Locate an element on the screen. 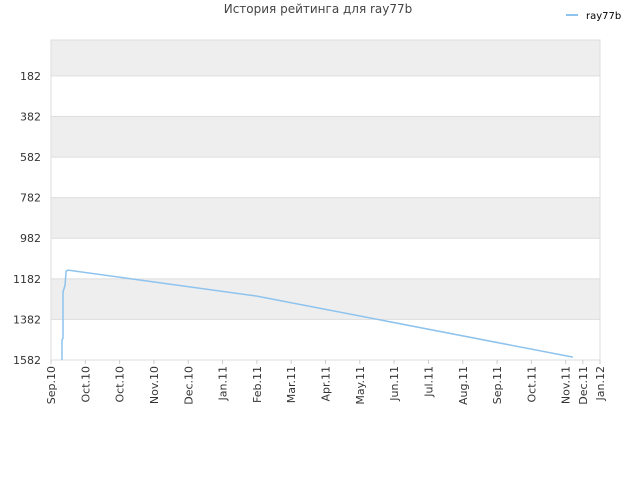  chart-title: История рейтинга для ray77b is located at coordinates (318, 9).